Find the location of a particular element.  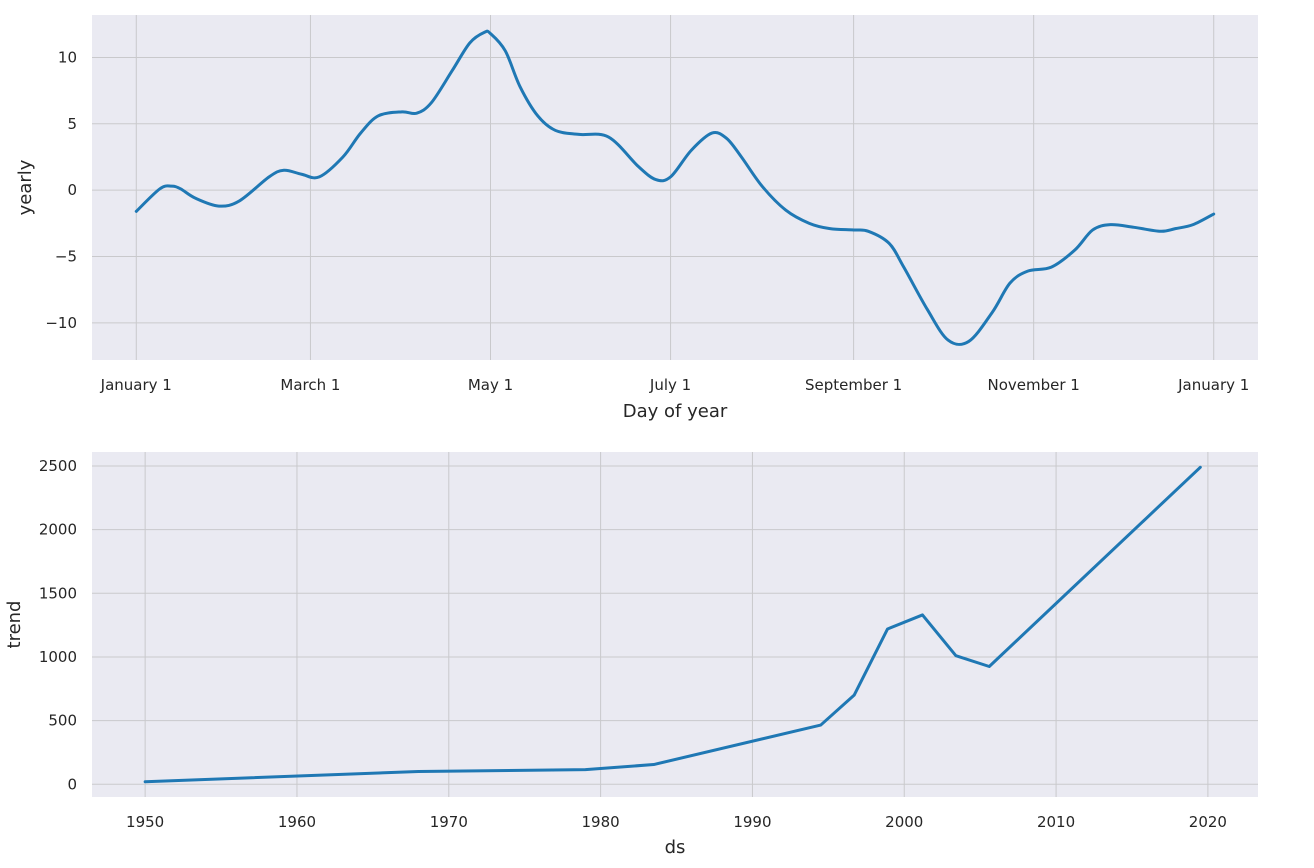

x-tick-label: May 1 is located at coordinates (490, 385).